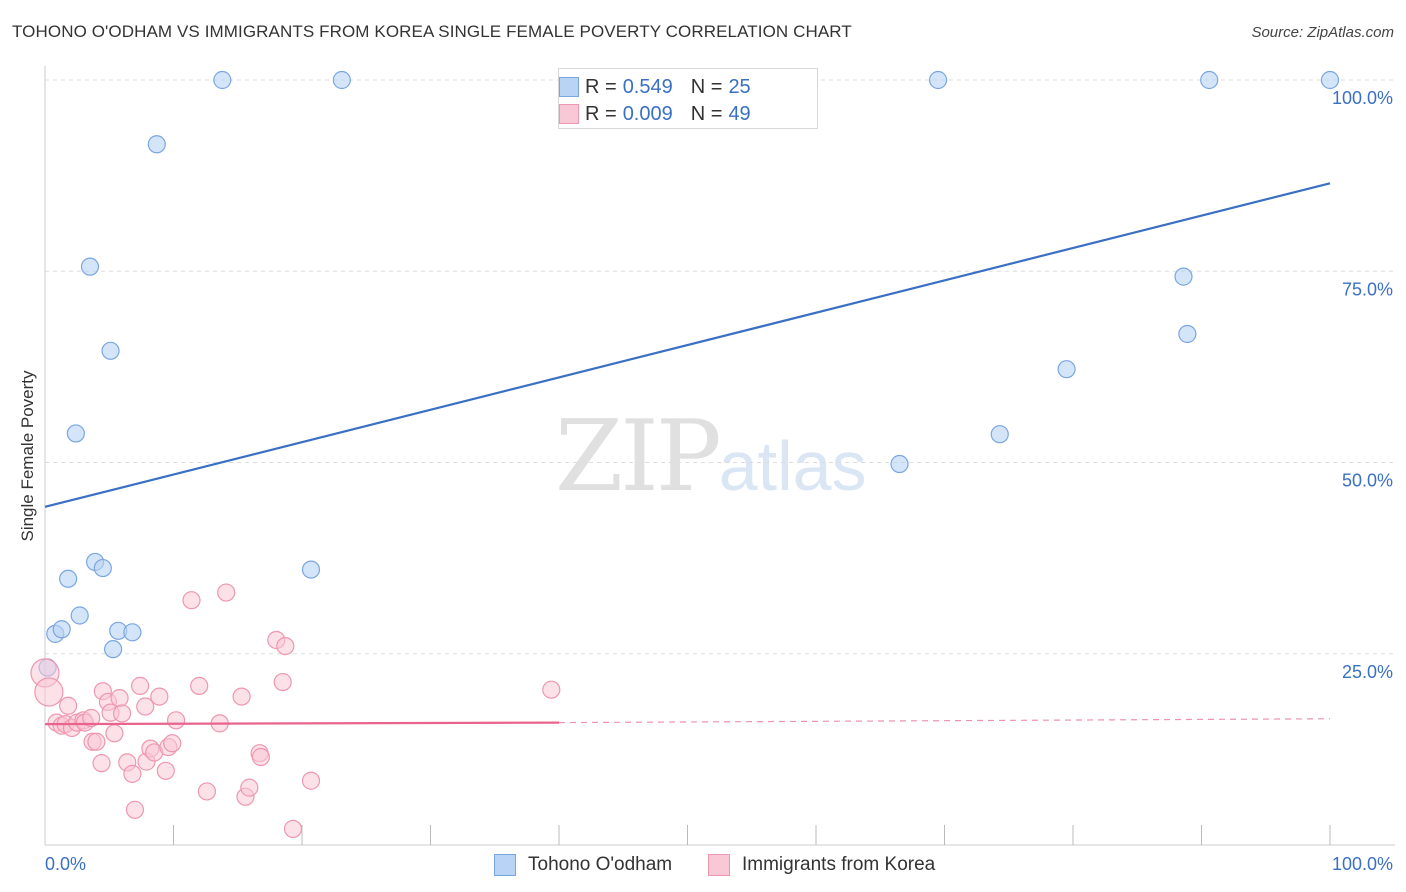 The height and width of the screenshot is (892, 1406). I want to click on legend-row-tohono: R = 0.549 N = 25, so click(655, 87).